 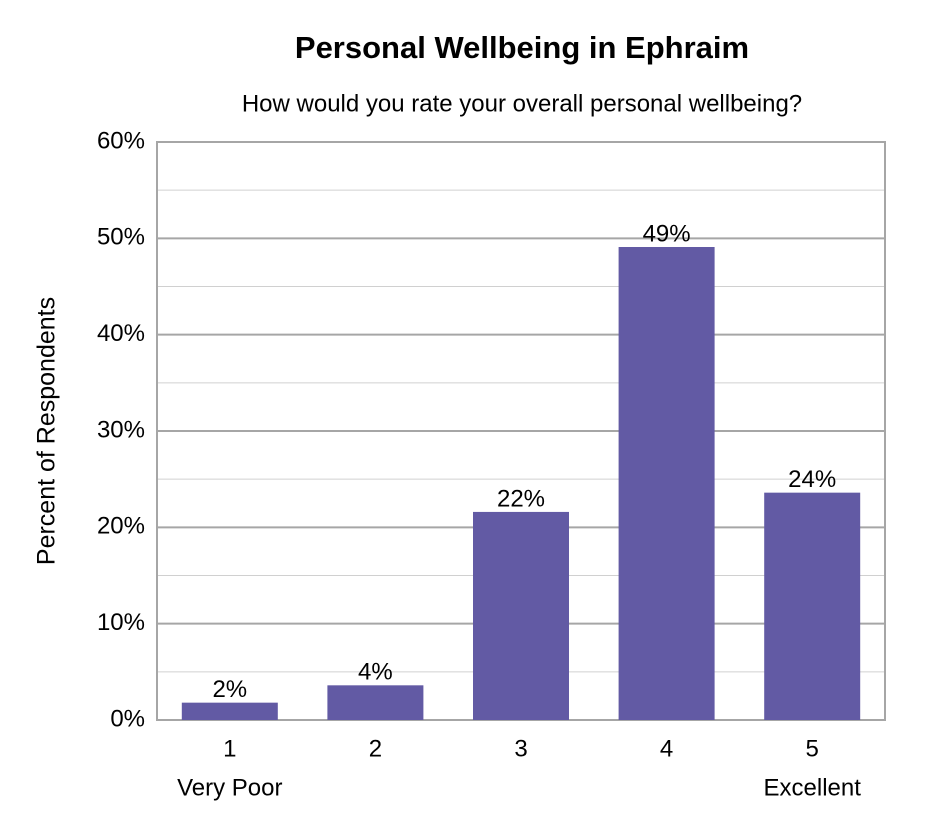 What do you see at coordinates (375, 748) in the screenshot?
I see `x-tick-label: 2` at bounding box center [375, 748].